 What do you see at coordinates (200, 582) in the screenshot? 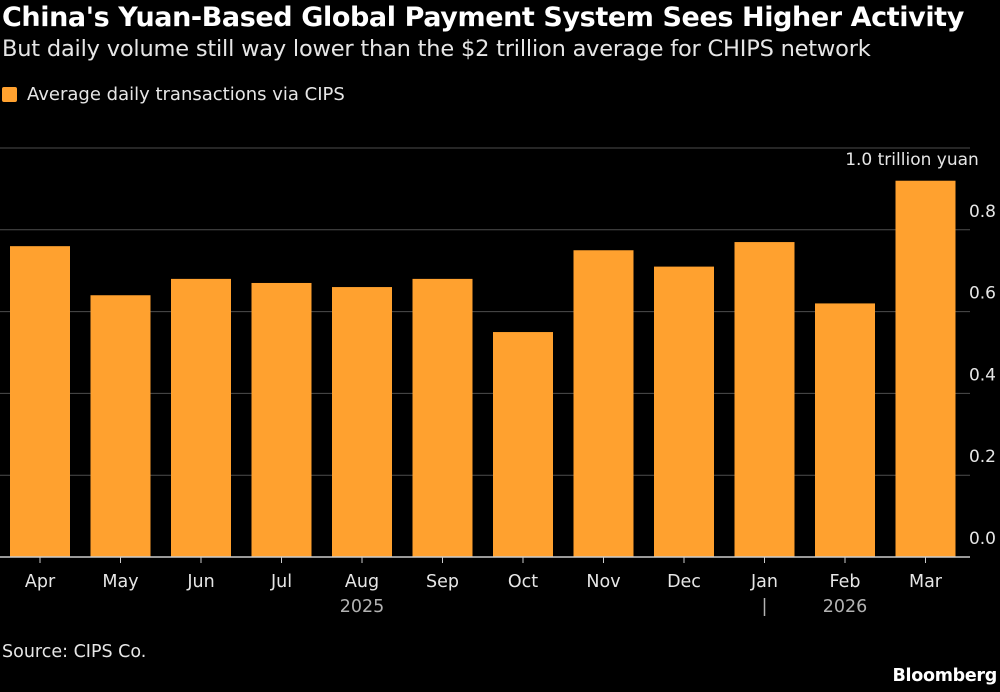
I see `x-tick-label: Jun` at bounding box center [200, 582].